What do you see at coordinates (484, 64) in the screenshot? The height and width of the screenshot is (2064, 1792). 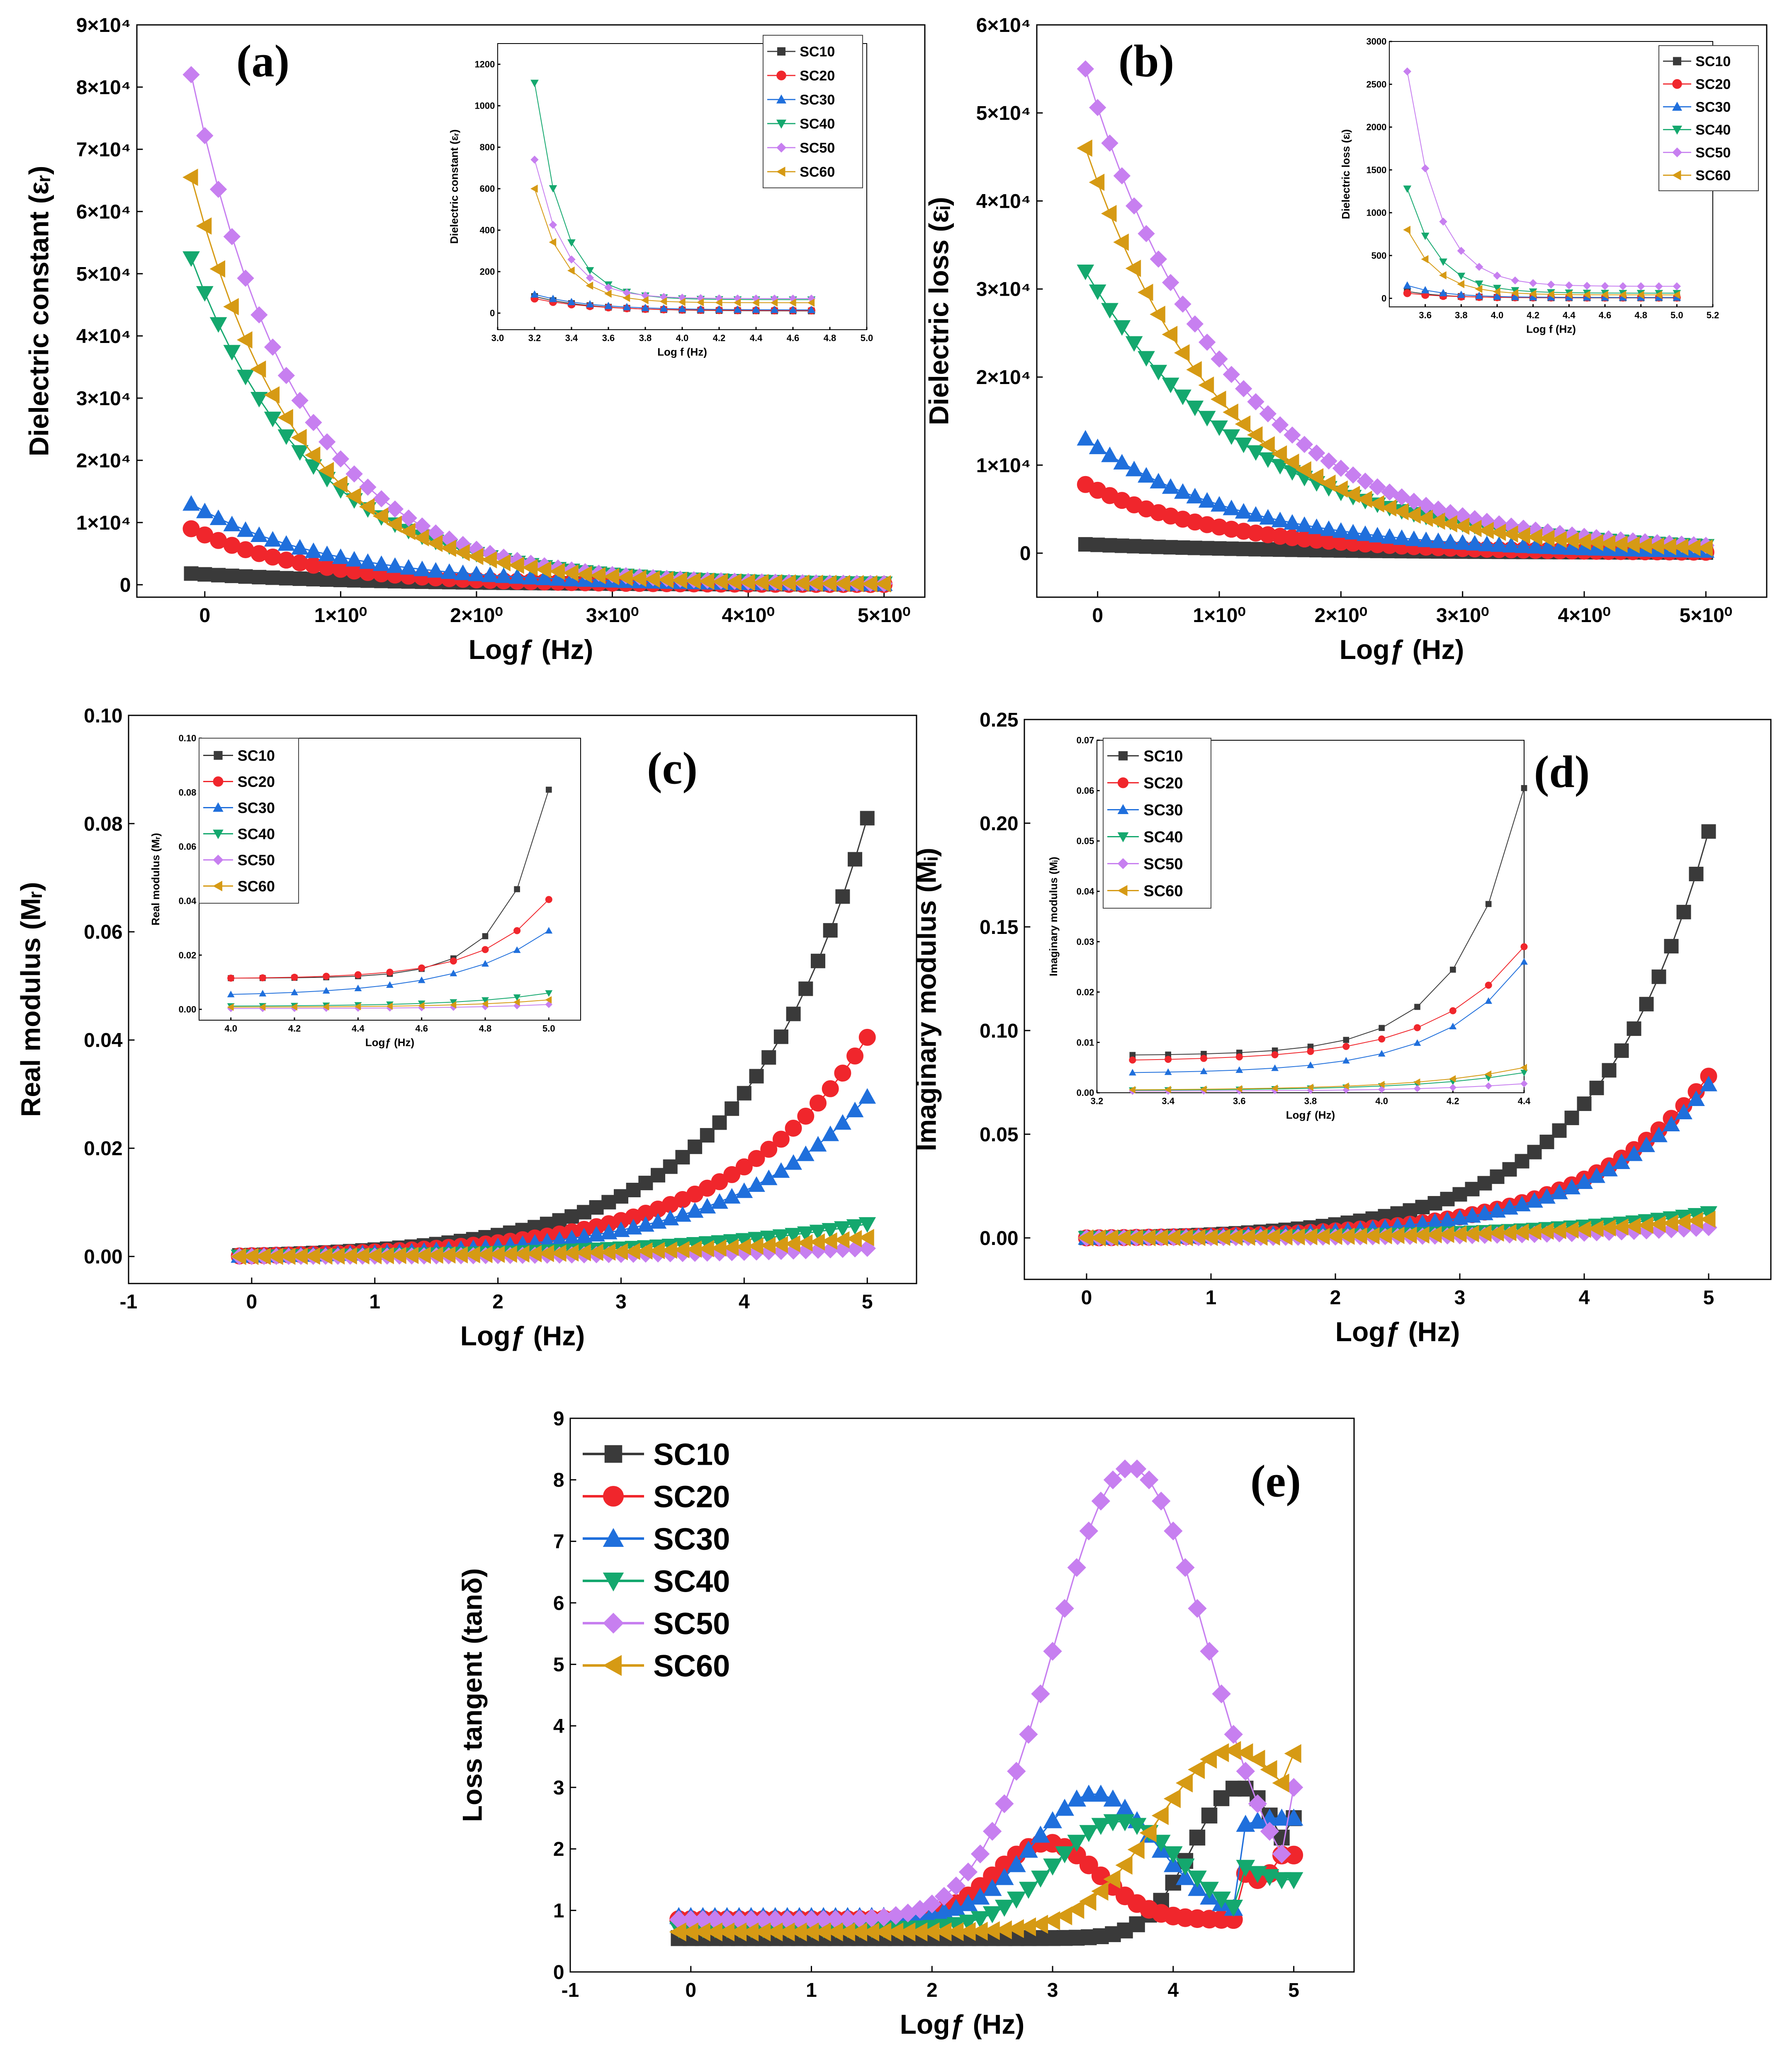 I see `panel-a-inset-y-tick-label: 1200` at bounding box center [484, 64].